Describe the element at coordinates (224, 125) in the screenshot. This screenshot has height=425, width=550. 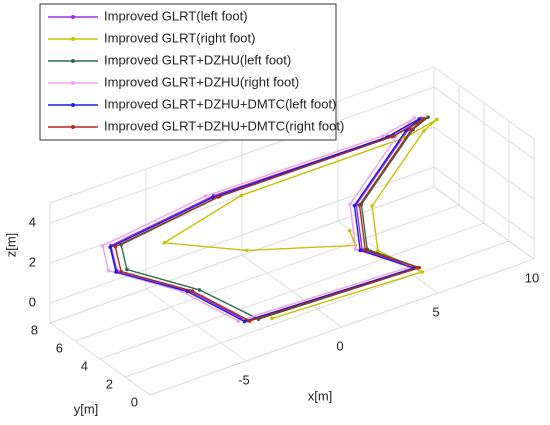
I see `legend-label: Improved GLRT+DZHU+DMTC(right foot)` at that location.